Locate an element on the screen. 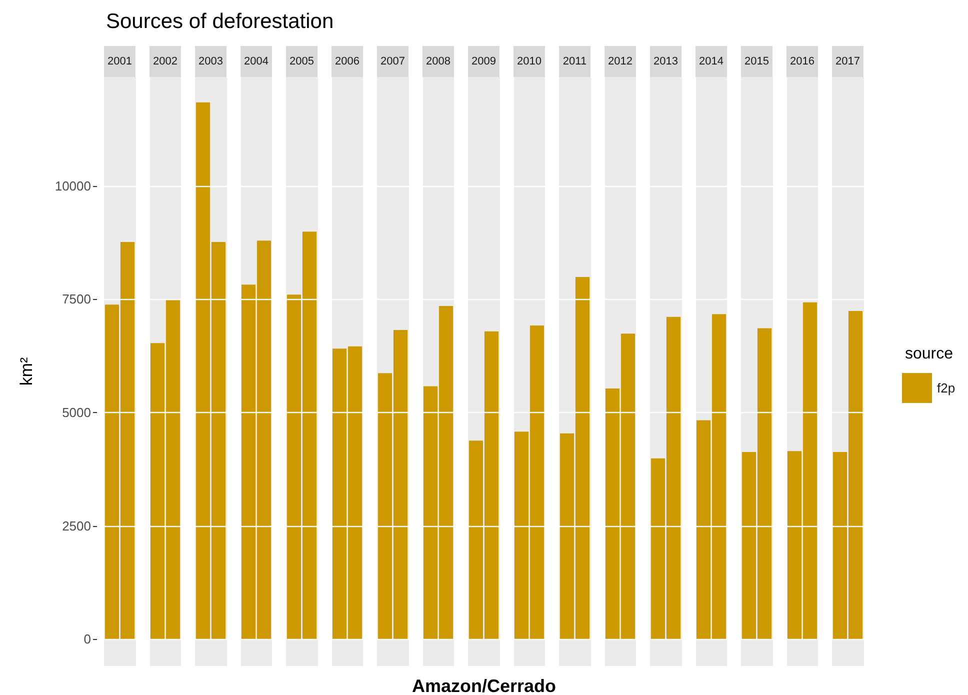 Image resolution: width=968 pixels, height=695 pixels. x-tick-label: 2004 is located at coordinates (256, 62).